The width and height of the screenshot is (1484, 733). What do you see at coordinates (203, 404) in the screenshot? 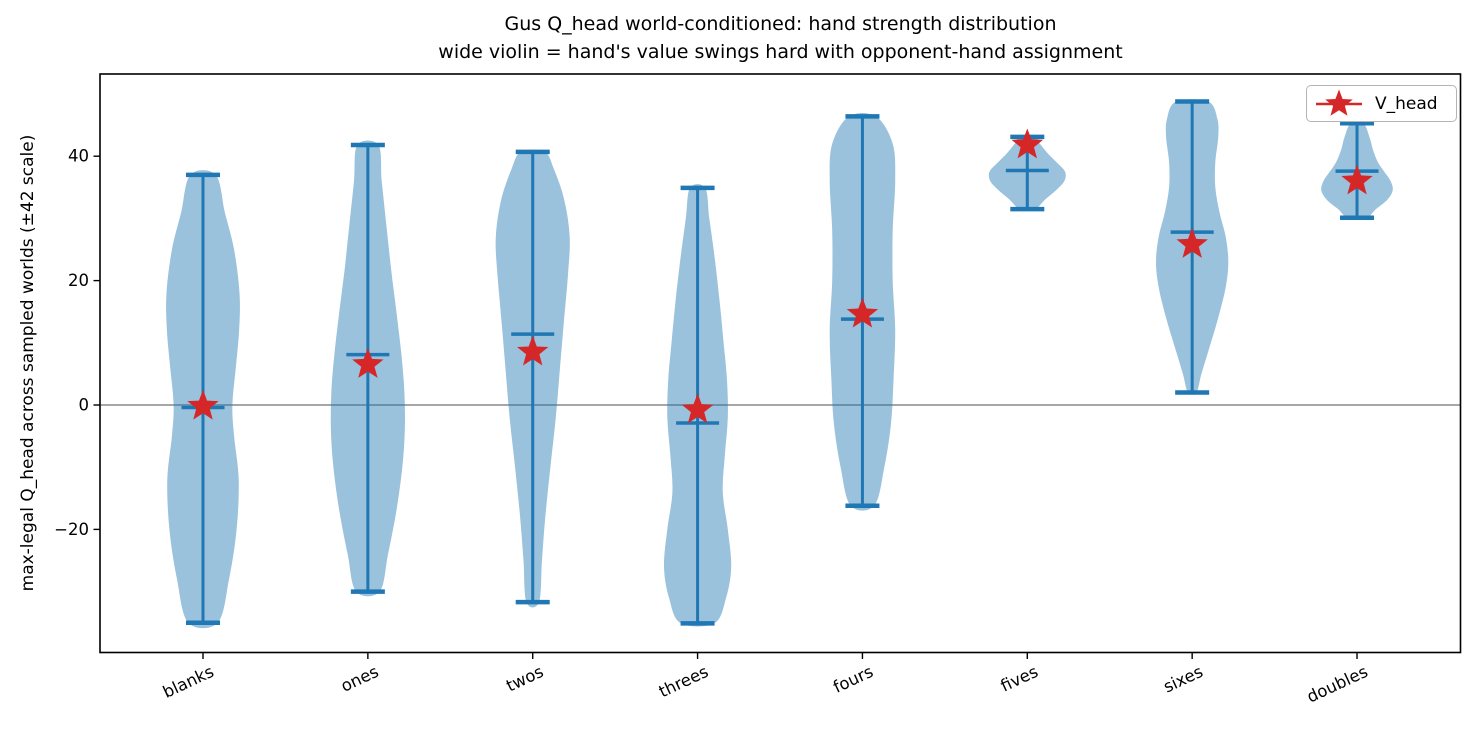
I see `vhead-star-blanks` at bounding box center [203, 404].